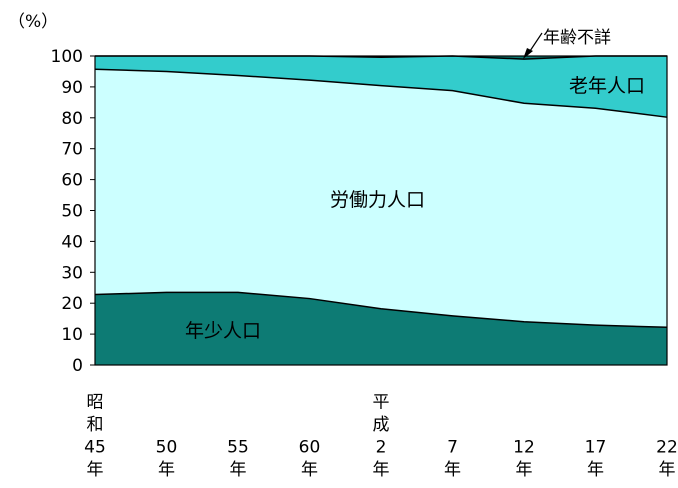  I want to click on area-label-elderly: 老年人口, so click(607, 86).